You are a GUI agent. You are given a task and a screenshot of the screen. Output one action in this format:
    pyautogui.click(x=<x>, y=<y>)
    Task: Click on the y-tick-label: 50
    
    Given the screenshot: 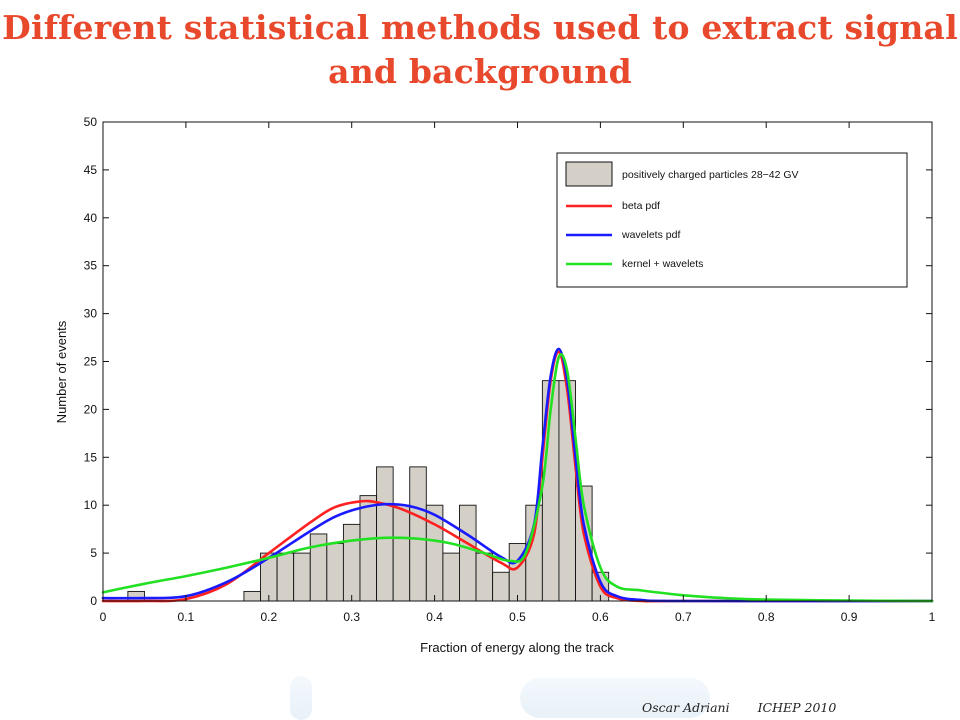 What is the action you would take?
    pyautogui.click(x=91, y=122)
    